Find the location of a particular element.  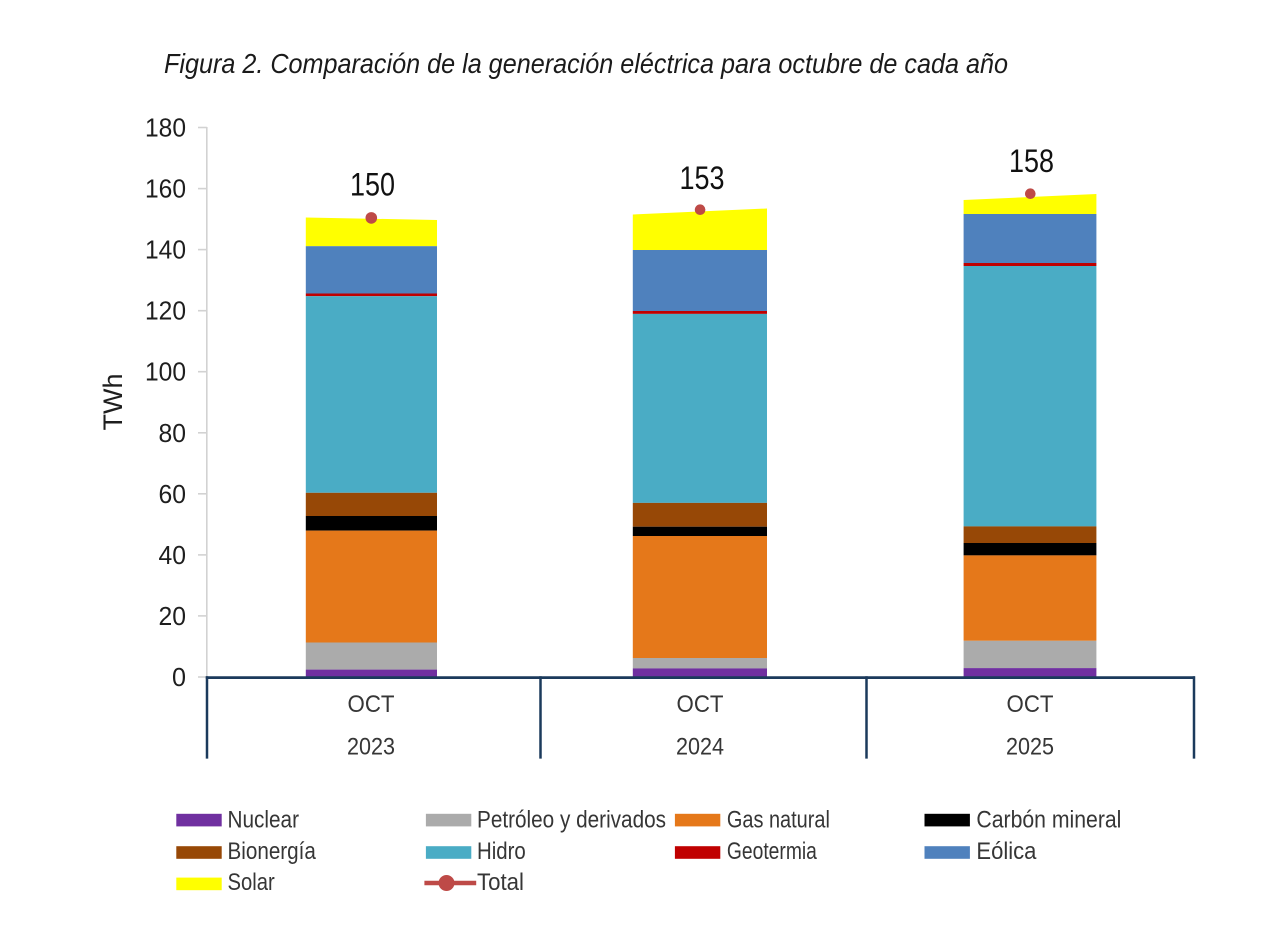

svg-text: 80 is located at coordinates (173, 433).